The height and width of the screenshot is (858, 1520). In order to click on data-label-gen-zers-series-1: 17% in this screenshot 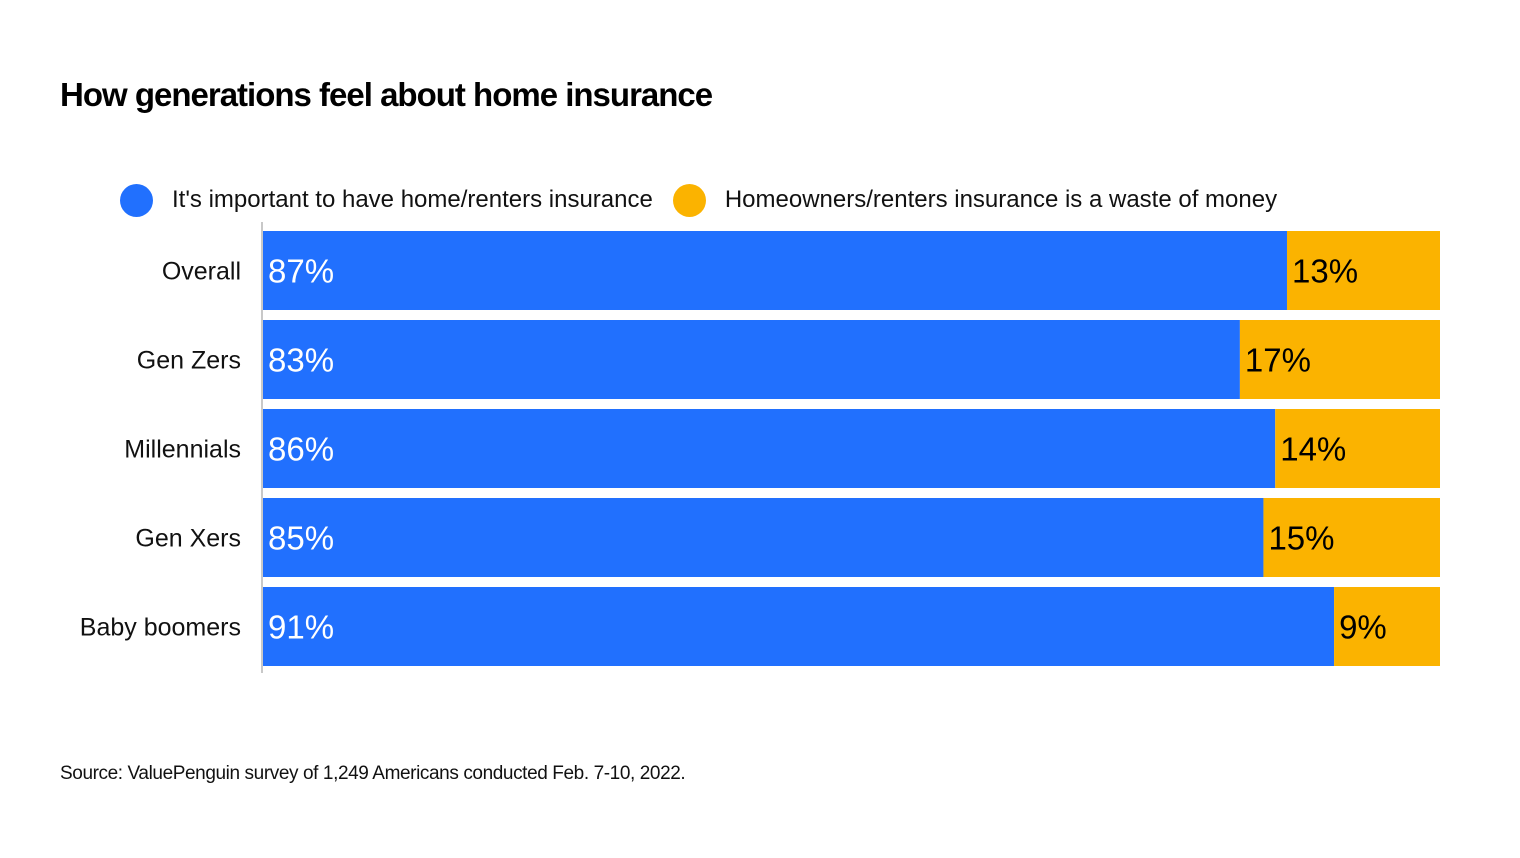, I will do `click(1278, 360)`.